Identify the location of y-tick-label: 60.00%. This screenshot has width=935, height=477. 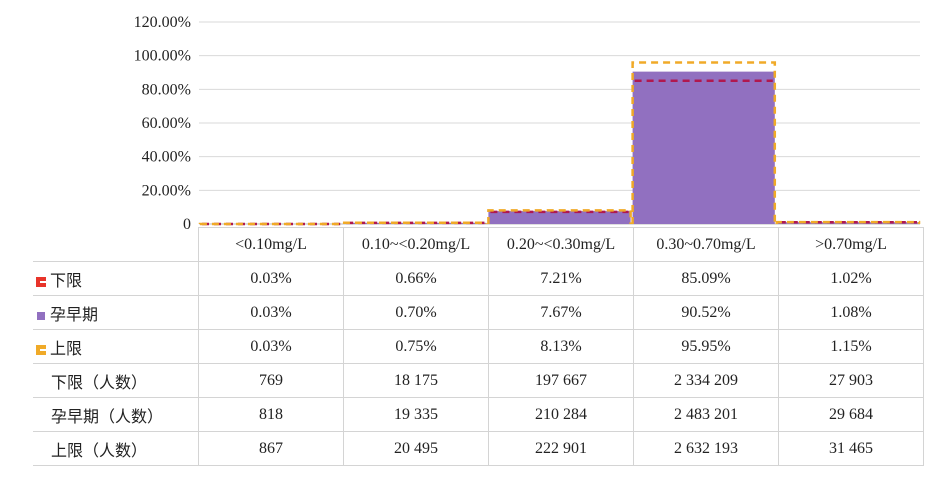
(166, 123).